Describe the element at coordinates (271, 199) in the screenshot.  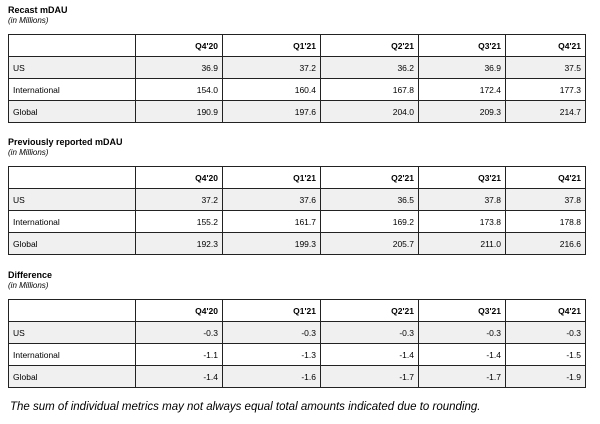
I see `cell: 37.6` at that location.